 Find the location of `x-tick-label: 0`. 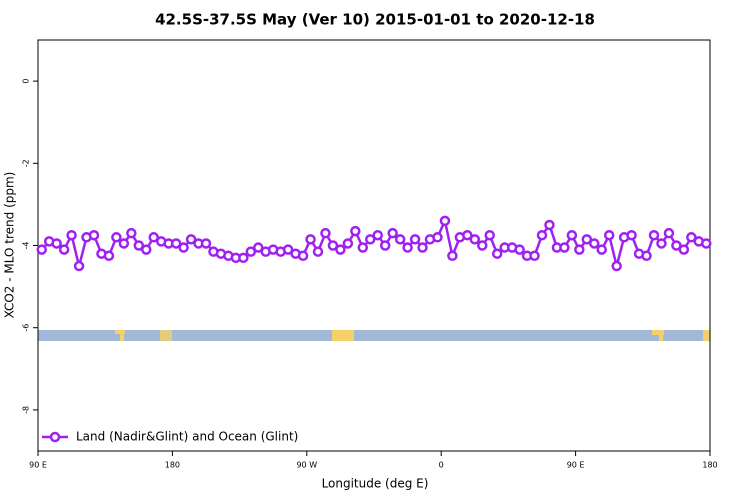

x-tick-label: 0 is located at coordinates (441, 465).